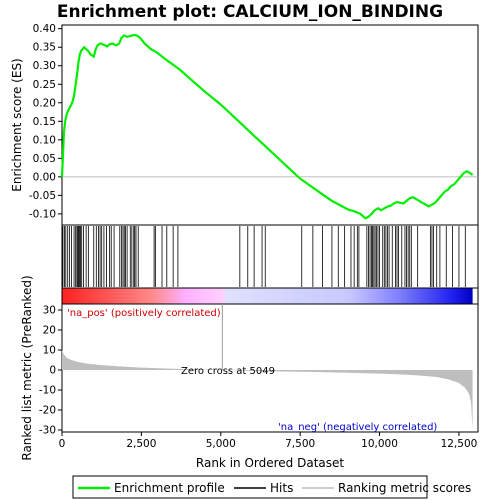  I want to click on x-tick-label: 0, so click(62, 444).